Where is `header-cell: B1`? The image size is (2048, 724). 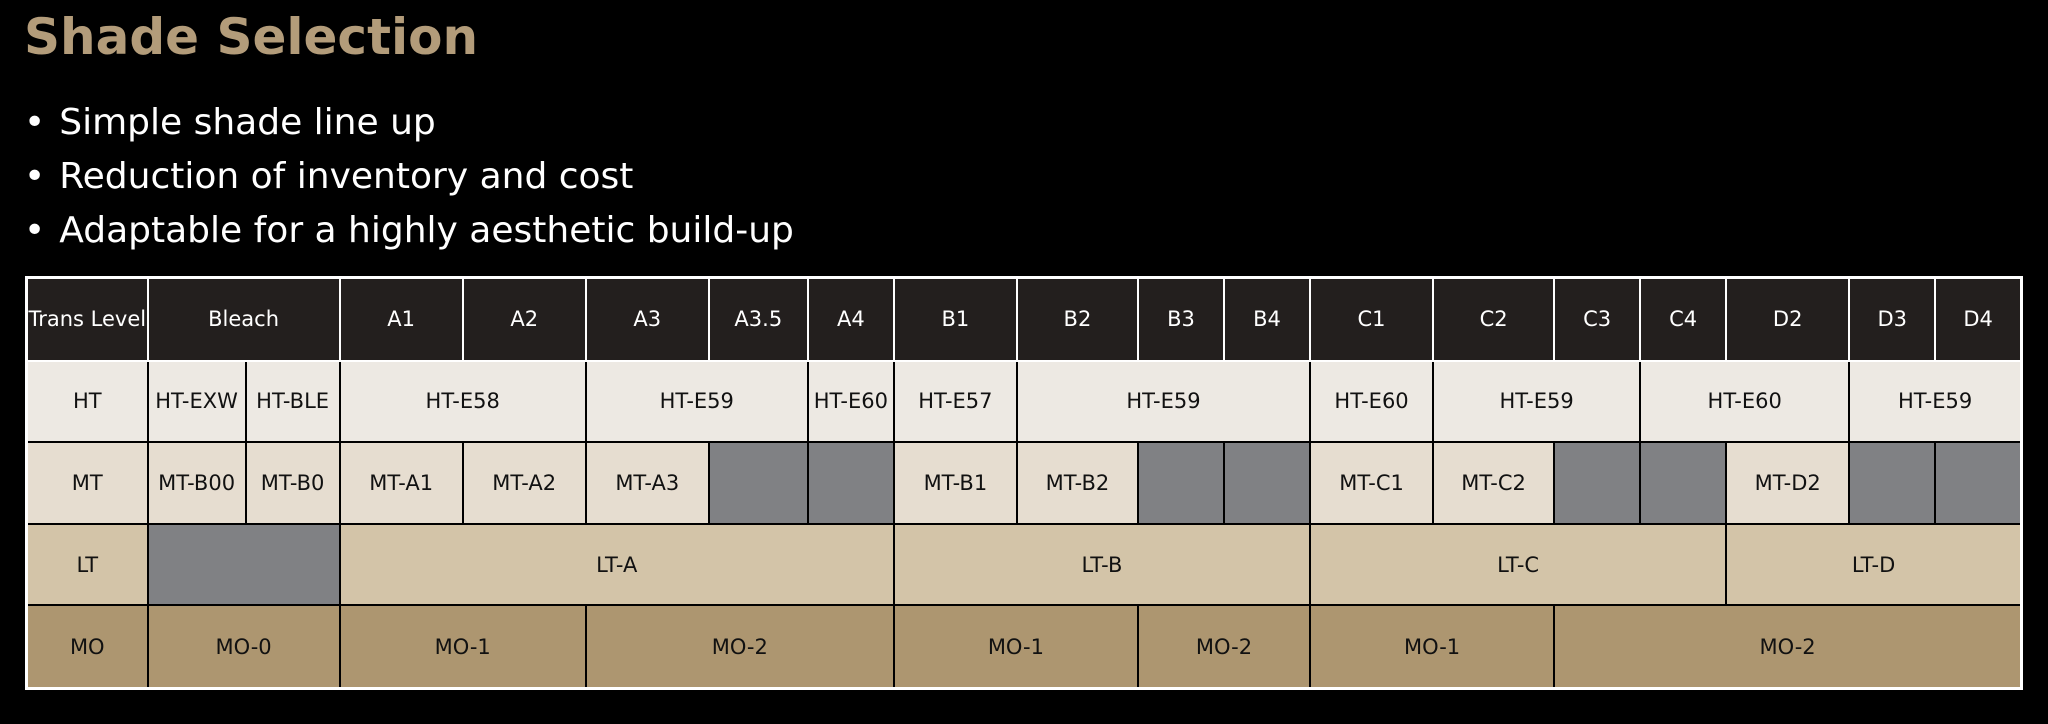 header-cell: B1 is located at coordinates (955, 319).